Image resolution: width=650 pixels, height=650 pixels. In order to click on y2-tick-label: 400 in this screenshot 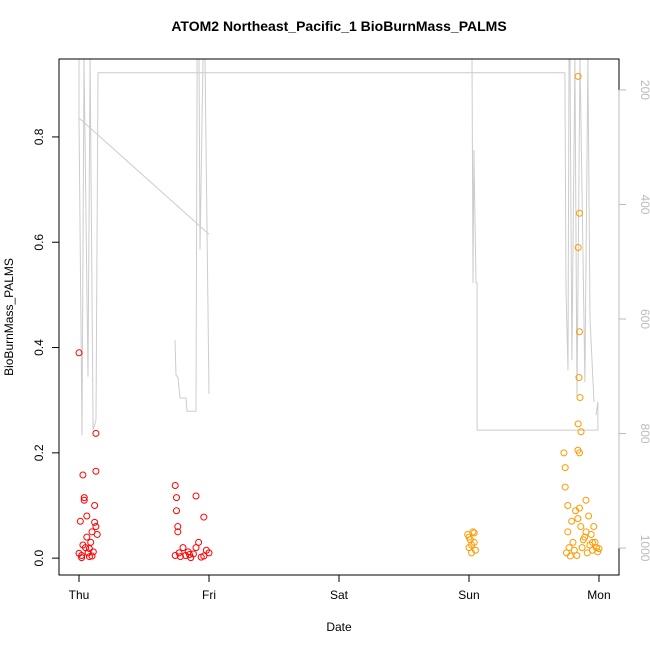, I will do `click(644, 204)`.